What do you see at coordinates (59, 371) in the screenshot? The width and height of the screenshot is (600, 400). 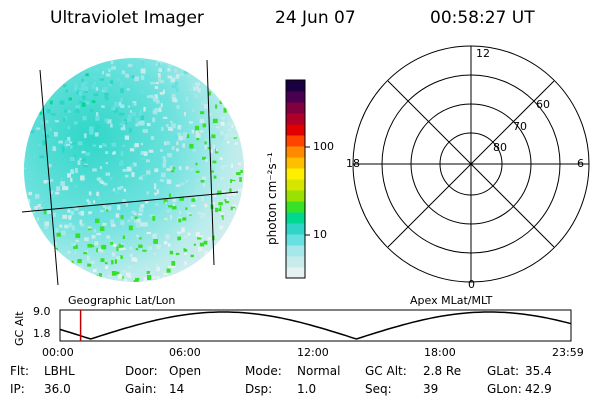 I see `info-value: LBHL` at bounding box center [59, 371].